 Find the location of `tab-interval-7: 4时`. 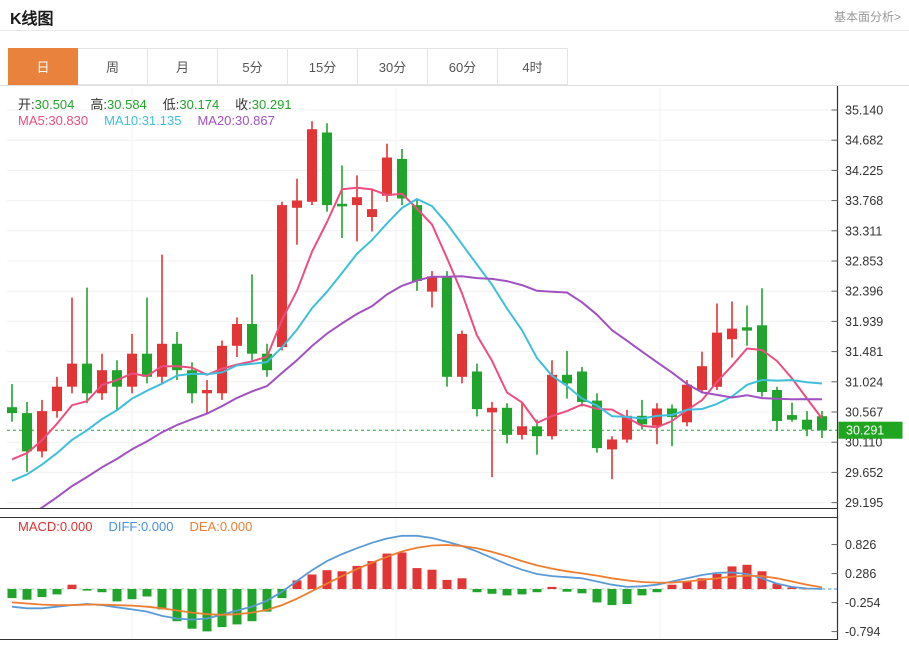

tab-interval-7: 4时 is located at coordinates (533, 66).